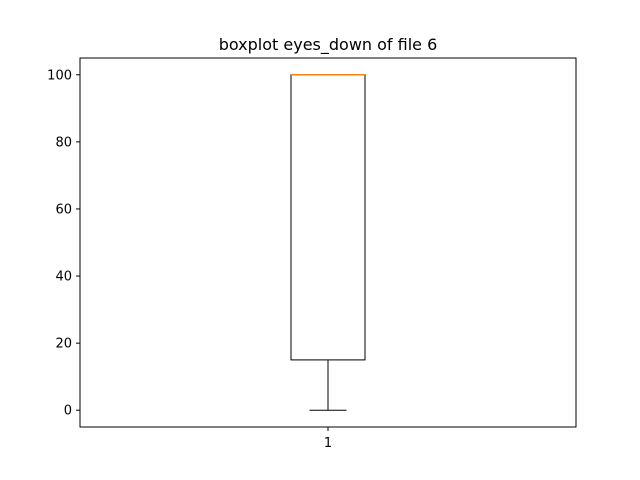  Describe the element at coordinates (68, 411) in the screenshot. I see `y-tick-label: 0` at that location.